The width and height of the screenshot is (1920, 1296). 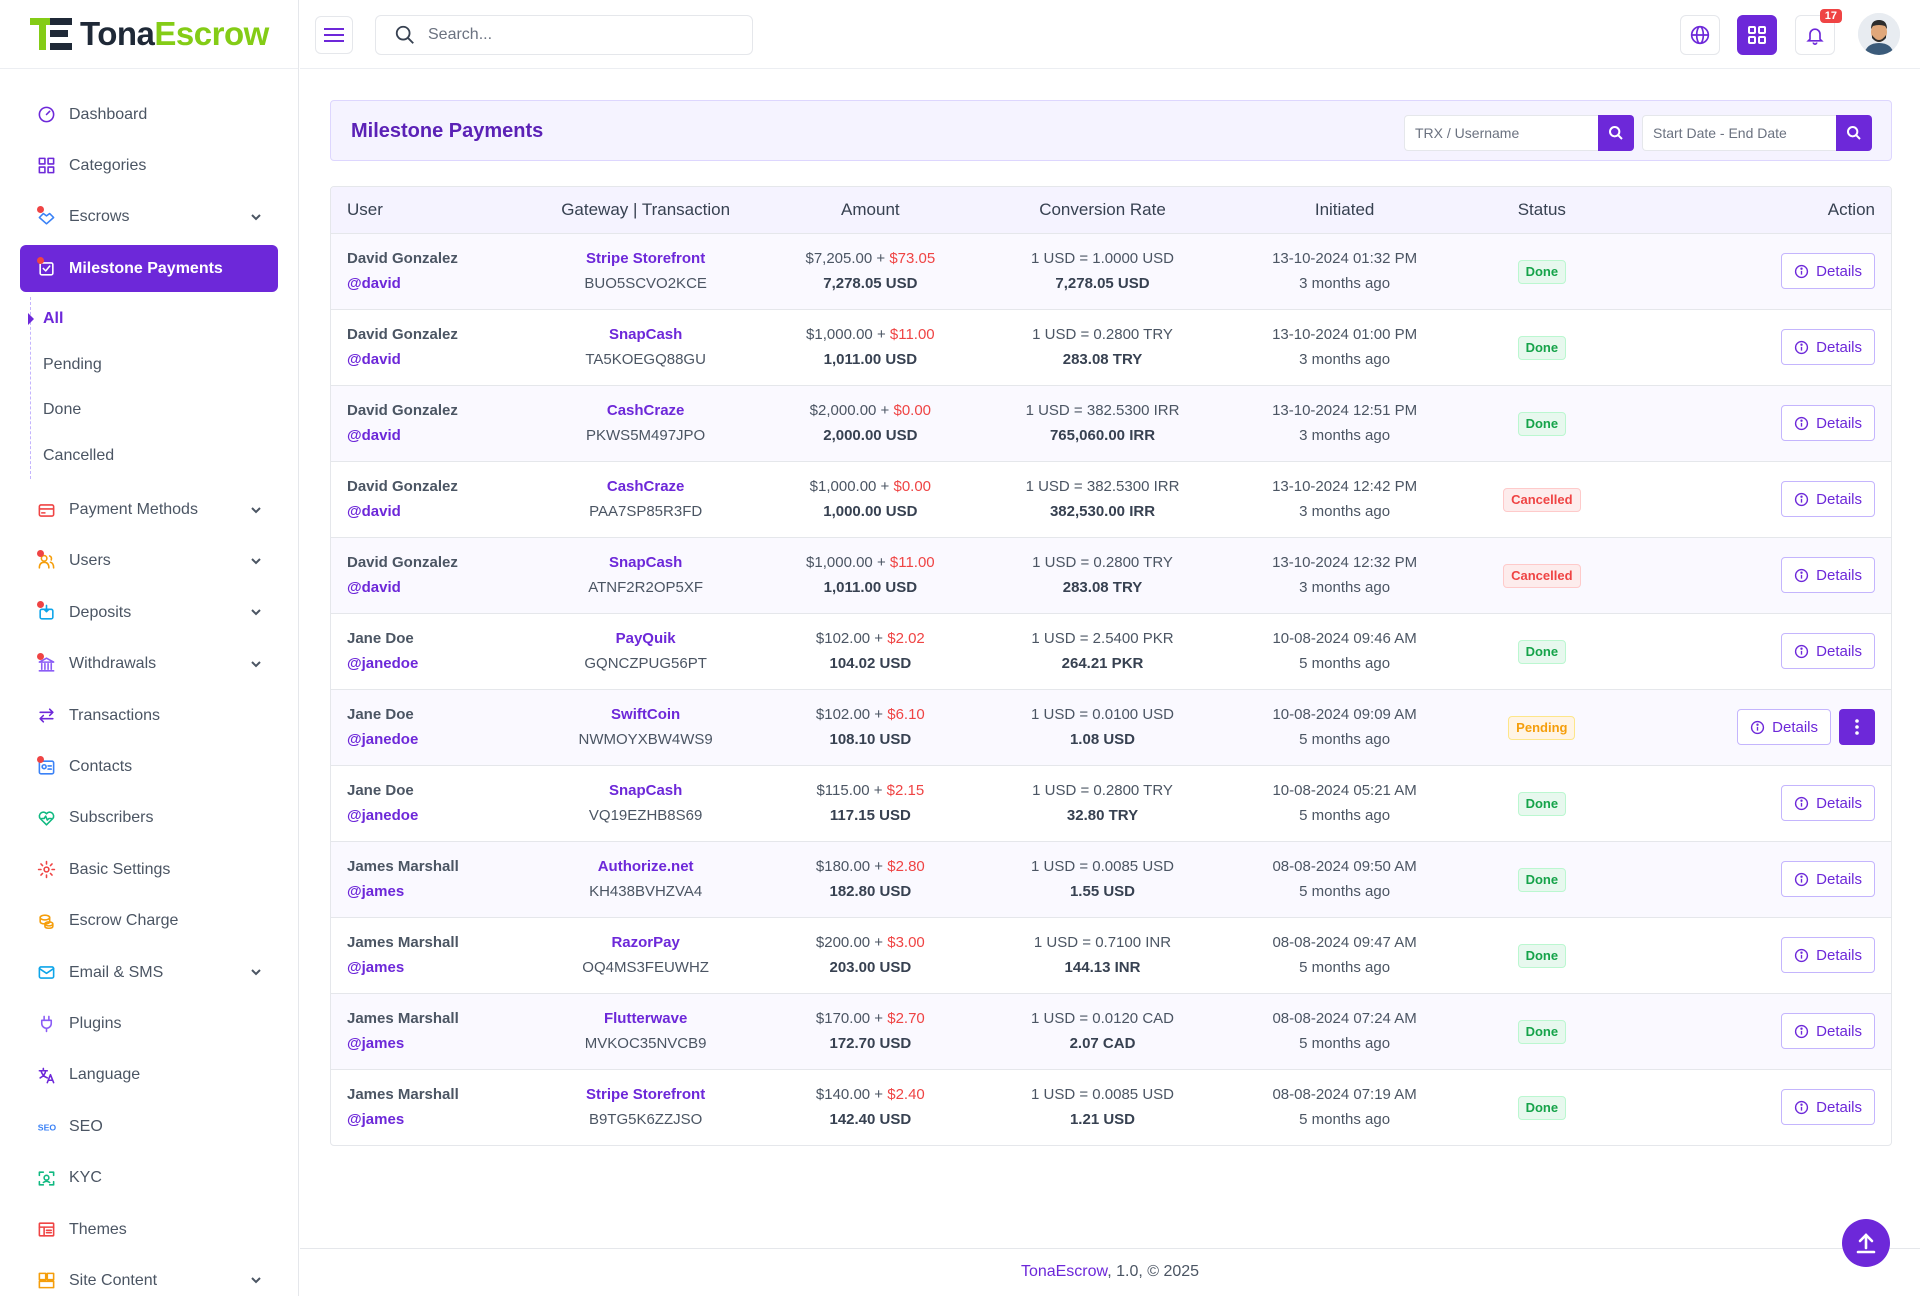 What do you see at coordinates (646, 347) in the screenshot?
I see `cell-gateway: SnapCash TA5KOEGQ88GU` at bounding box center [646, 347].